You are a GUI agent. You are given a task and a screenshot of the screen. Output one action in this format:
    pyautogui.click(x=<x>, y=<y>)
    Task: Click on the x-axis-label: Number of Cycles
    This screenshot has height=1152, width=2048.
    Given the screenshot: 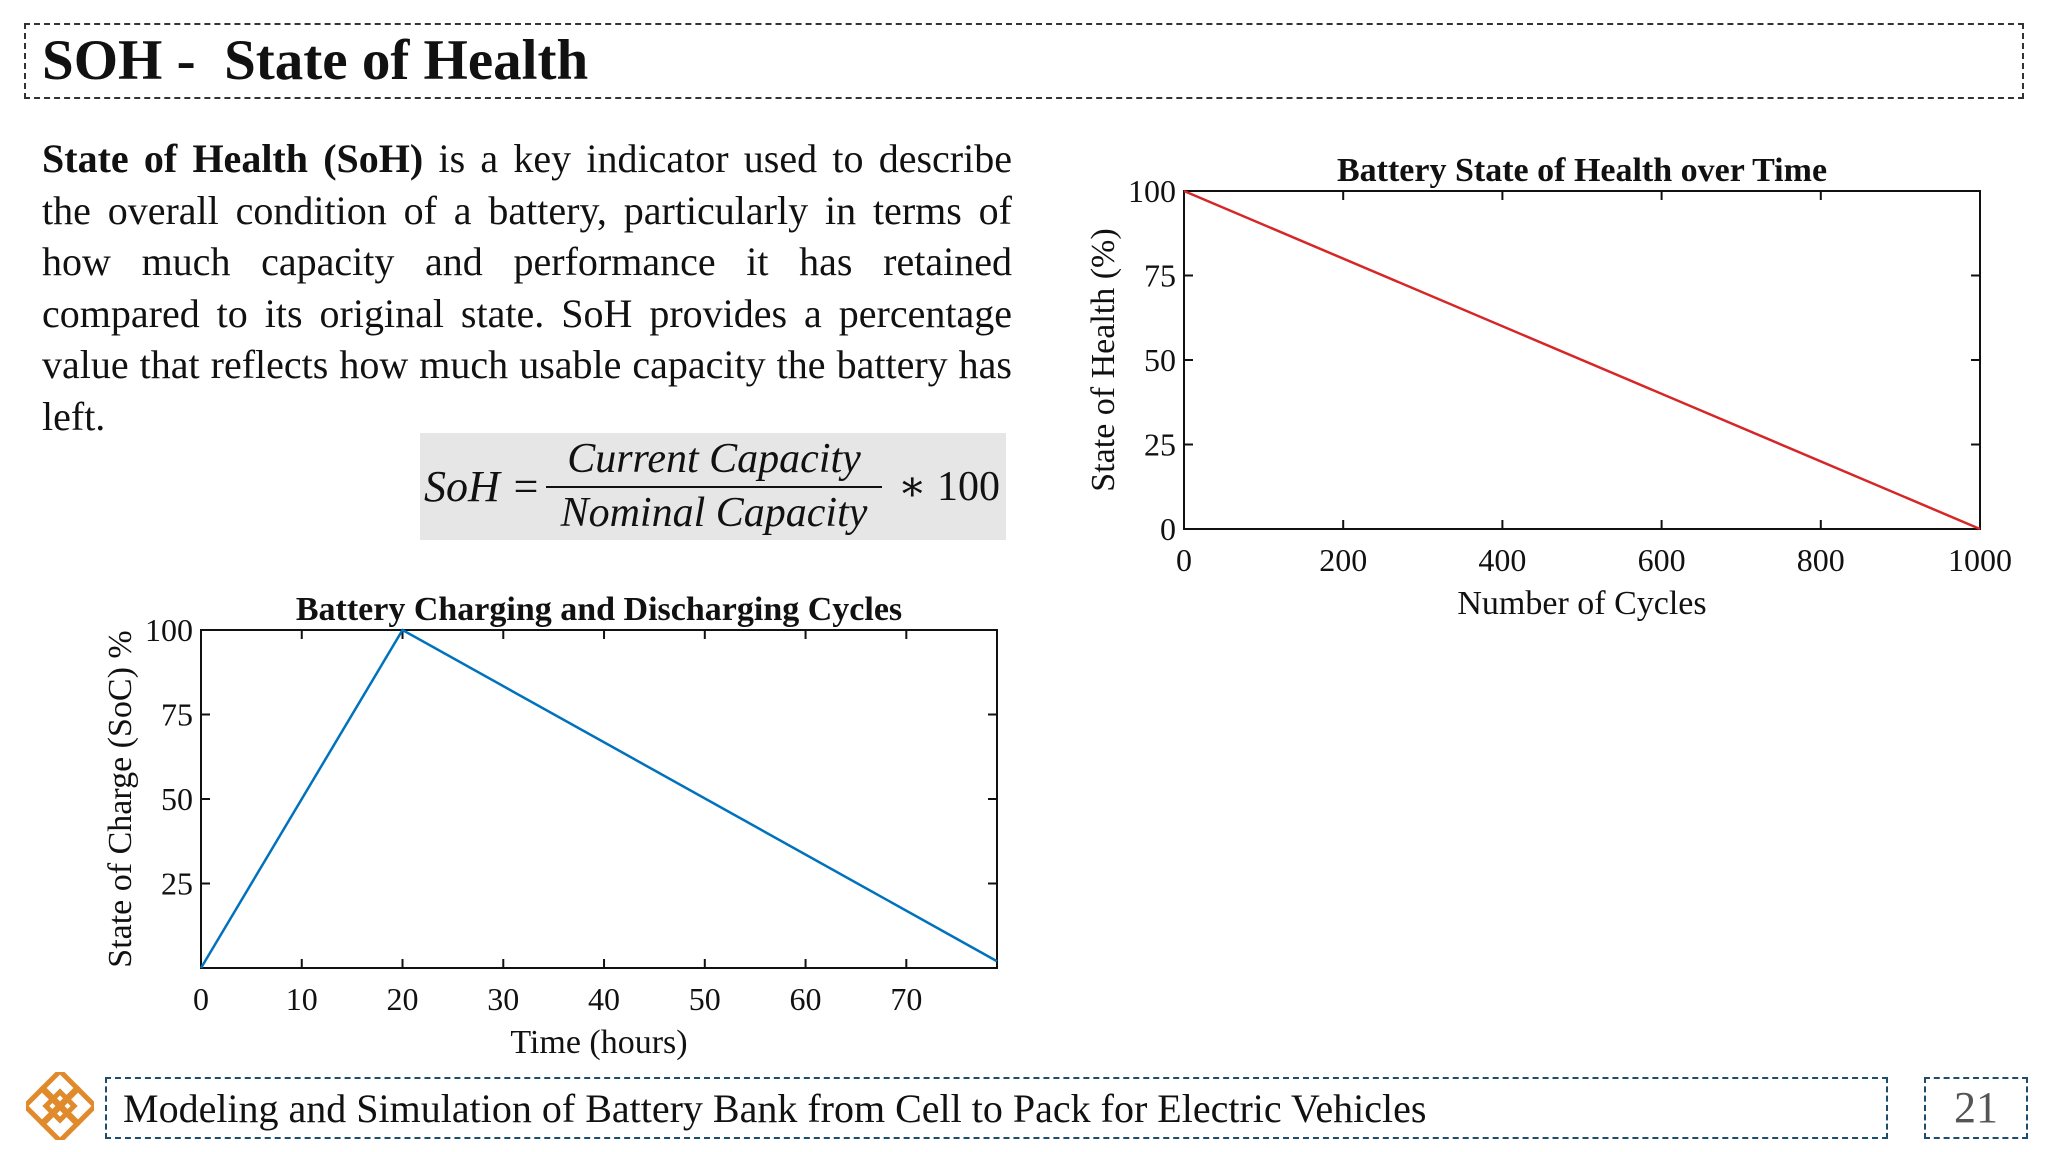 What is the action you would take?
    pyautogui.click(x=1581, y=603)
    